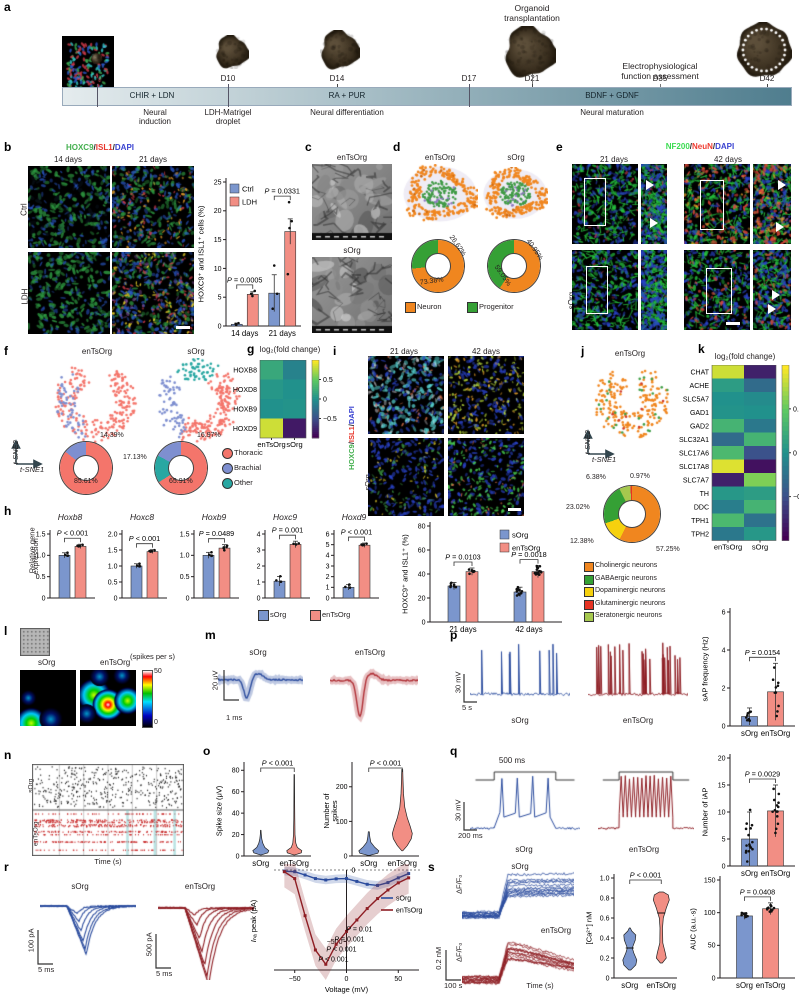 This screenshot has height=997, width=799. I want to click on svg-text: Spike size (μV), so click(219, 810).